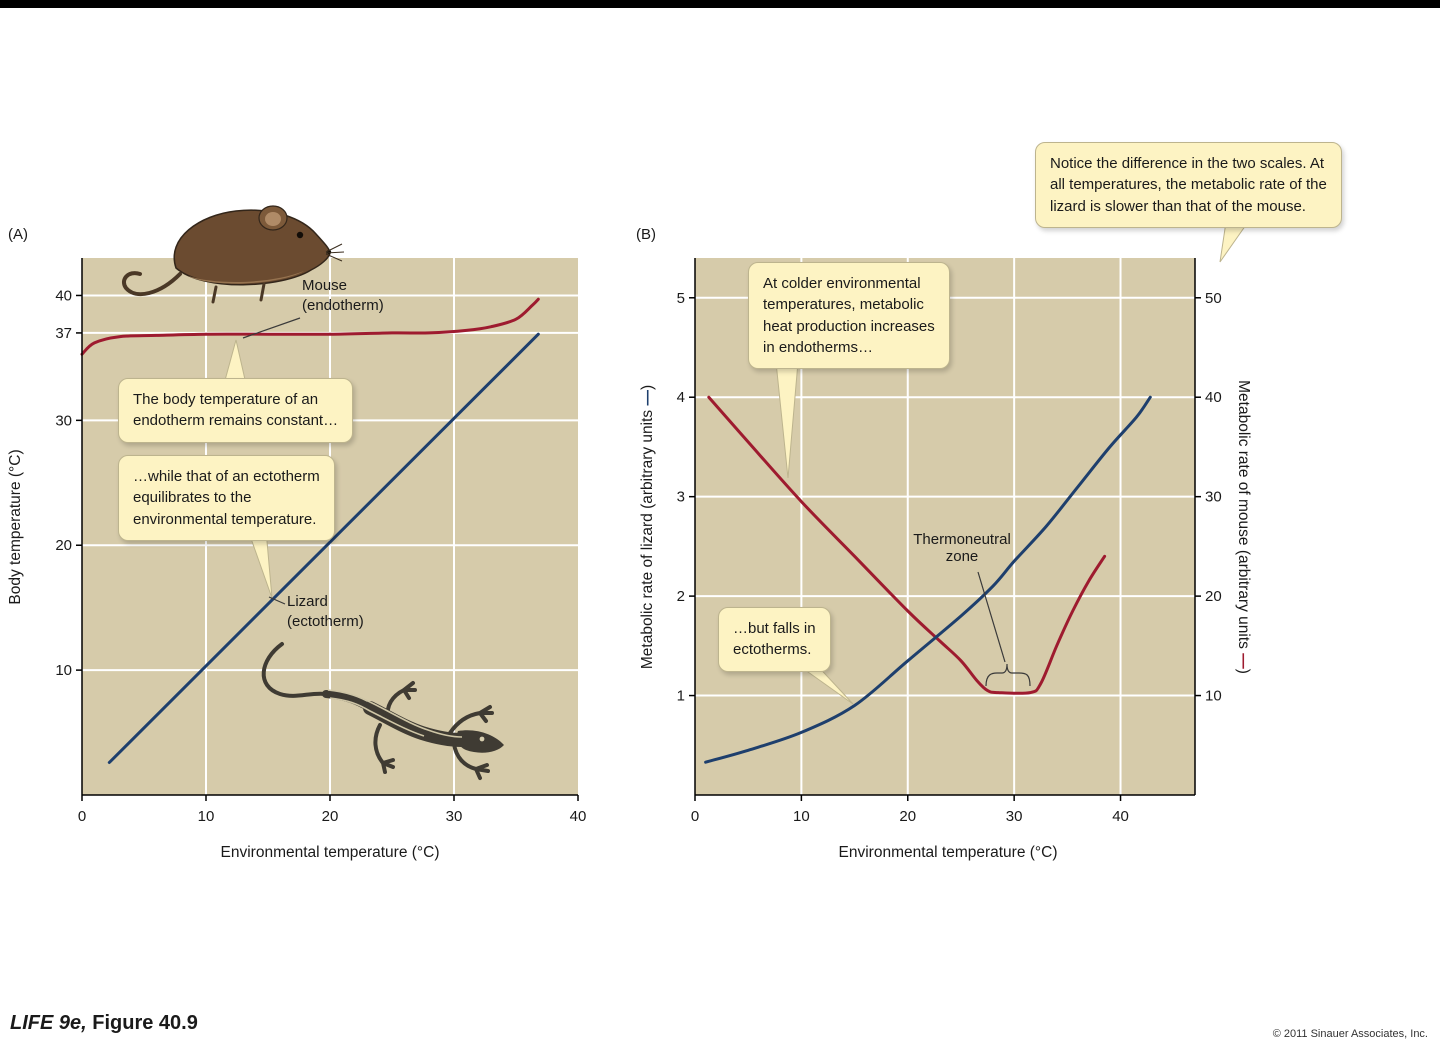  Describe the element at coordinates (646, 234) in the screenshot. I see `panel-b-label: (B)` at that location.